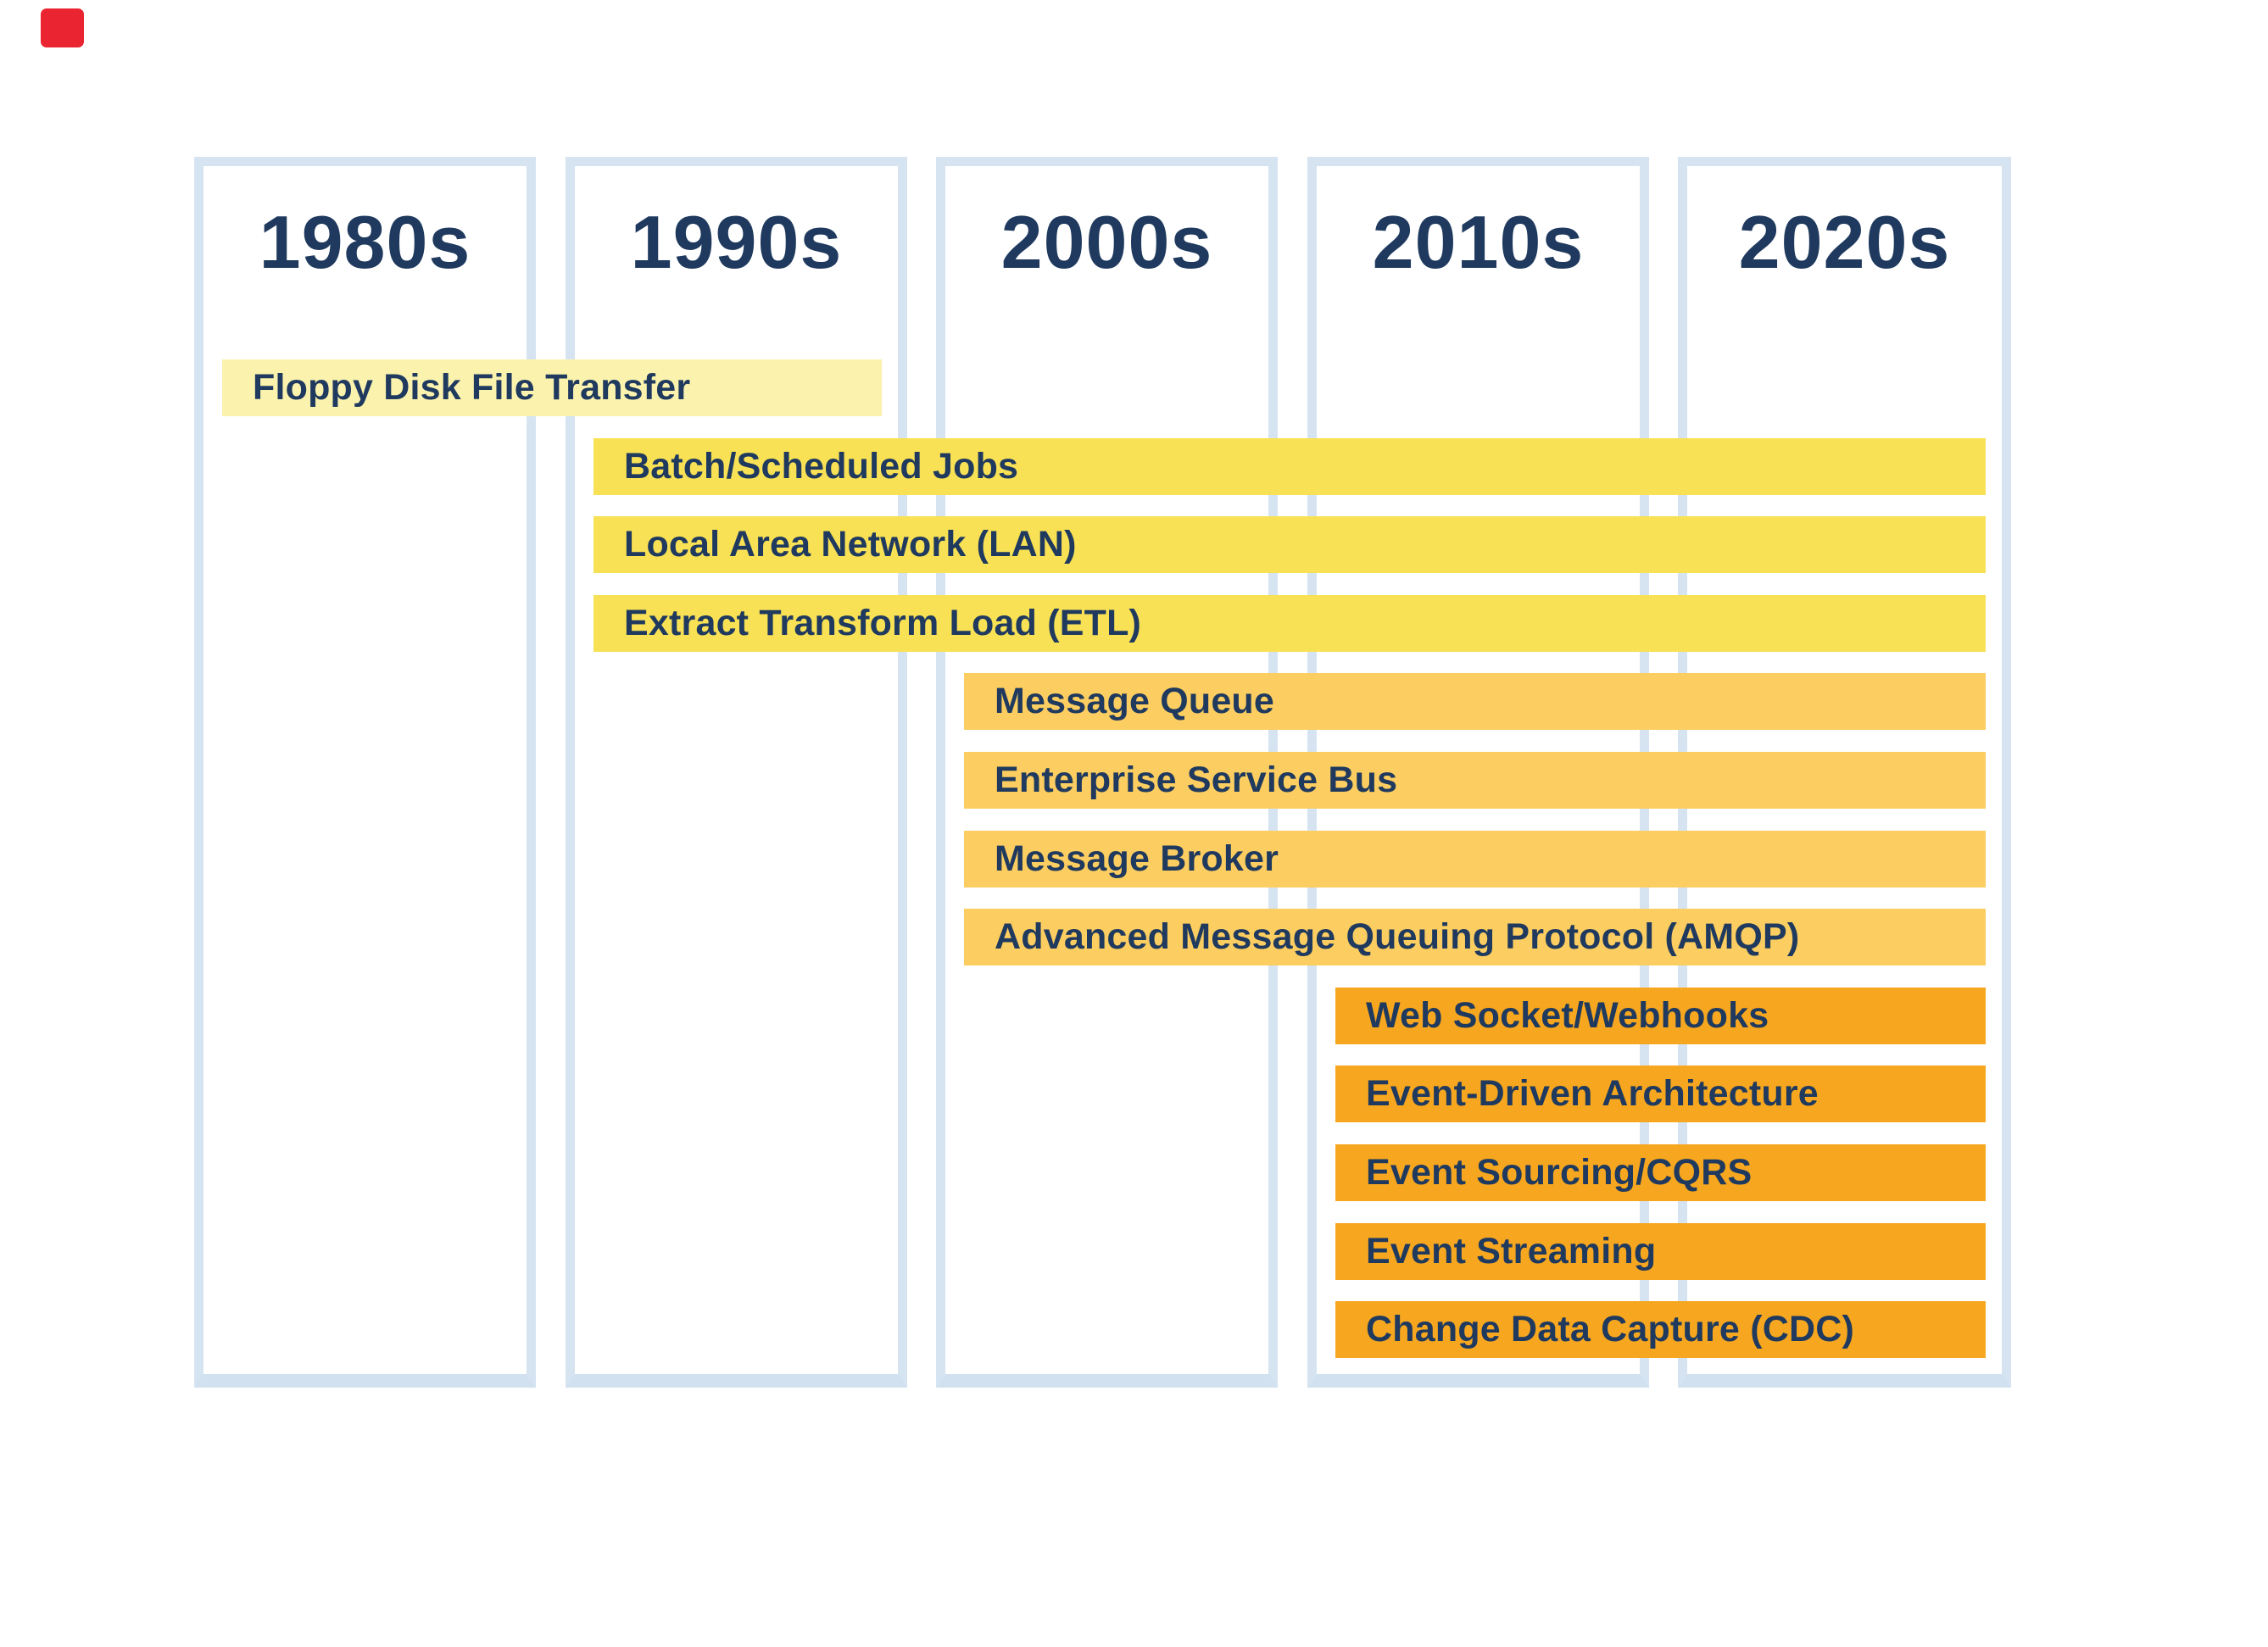 Image resolution: width=2268 pixels, height=1647 pixels. I want to click on timeline-bar-label: Floppy Disk File Transfer, so click(472, 387).